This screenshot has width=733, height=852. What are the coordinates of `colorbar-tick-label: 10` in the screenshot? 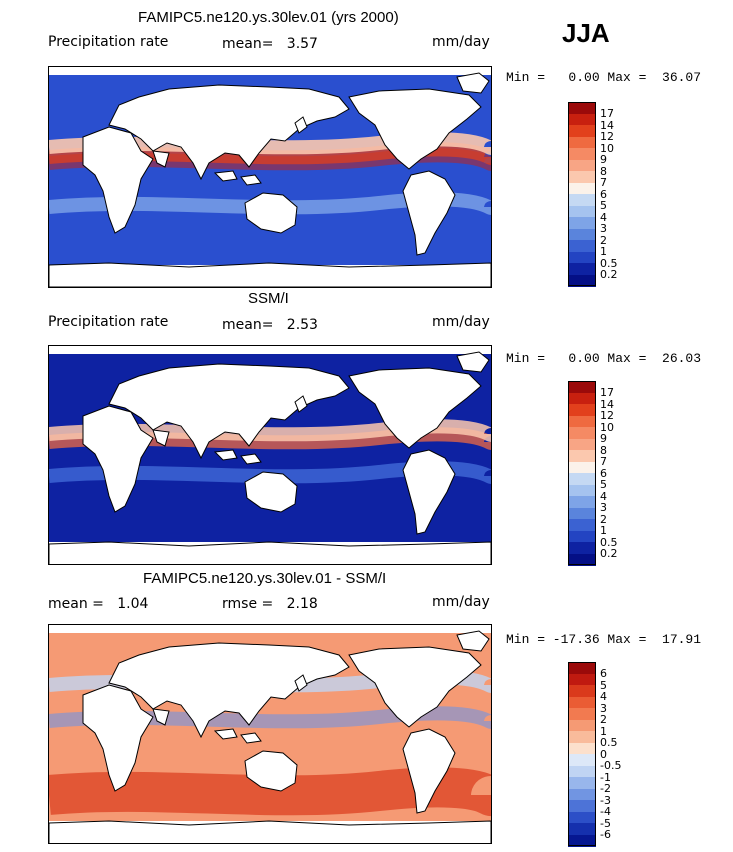 It's located at (607, 148).